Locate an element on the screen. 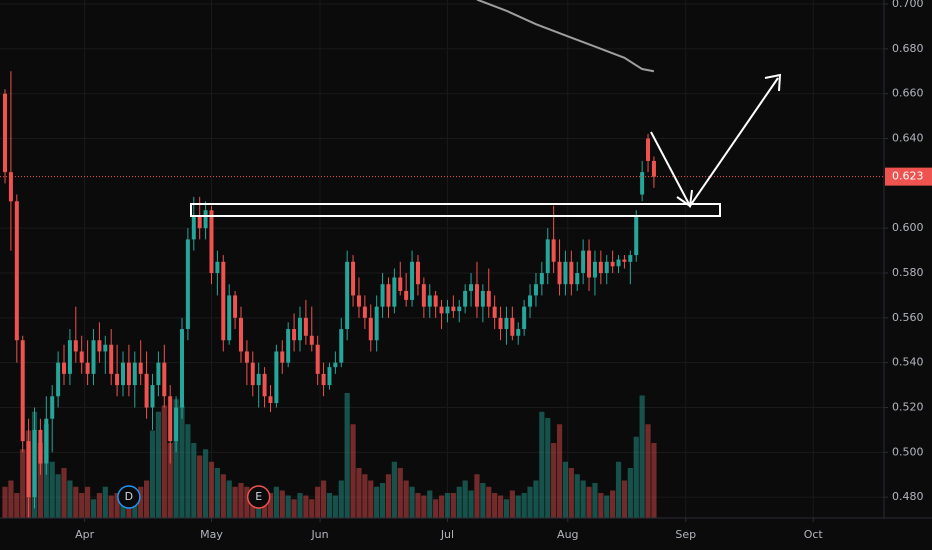 The image size is (932, 550). y-tick-label: 0.580 is located at coordinates (908, 272).